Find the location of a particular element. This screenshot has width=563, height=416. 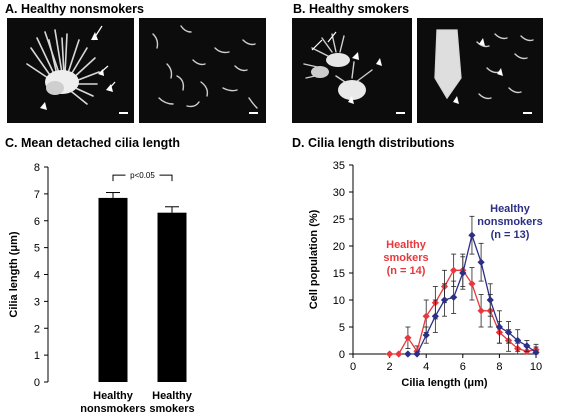

micrograph-a-left is located at coordinates (70, 70).